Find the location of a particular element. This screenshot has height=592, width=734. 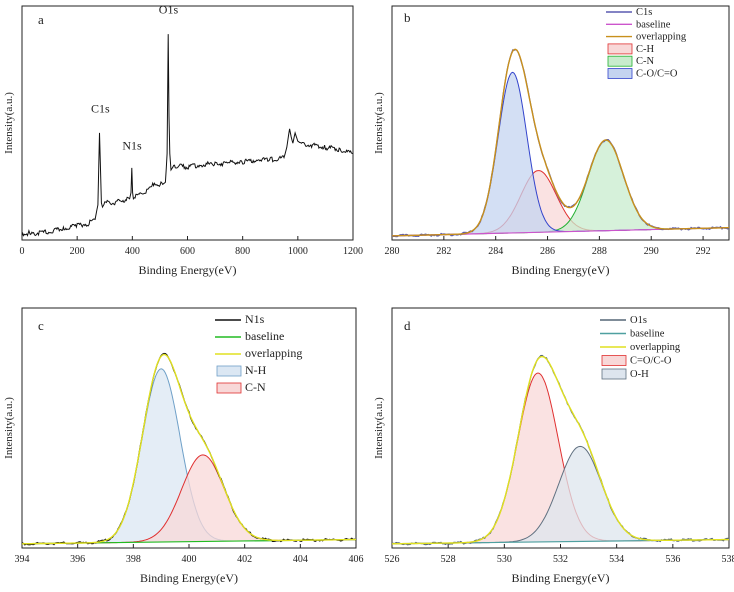

legend-label: O-H is located at coordinates (639, 374).